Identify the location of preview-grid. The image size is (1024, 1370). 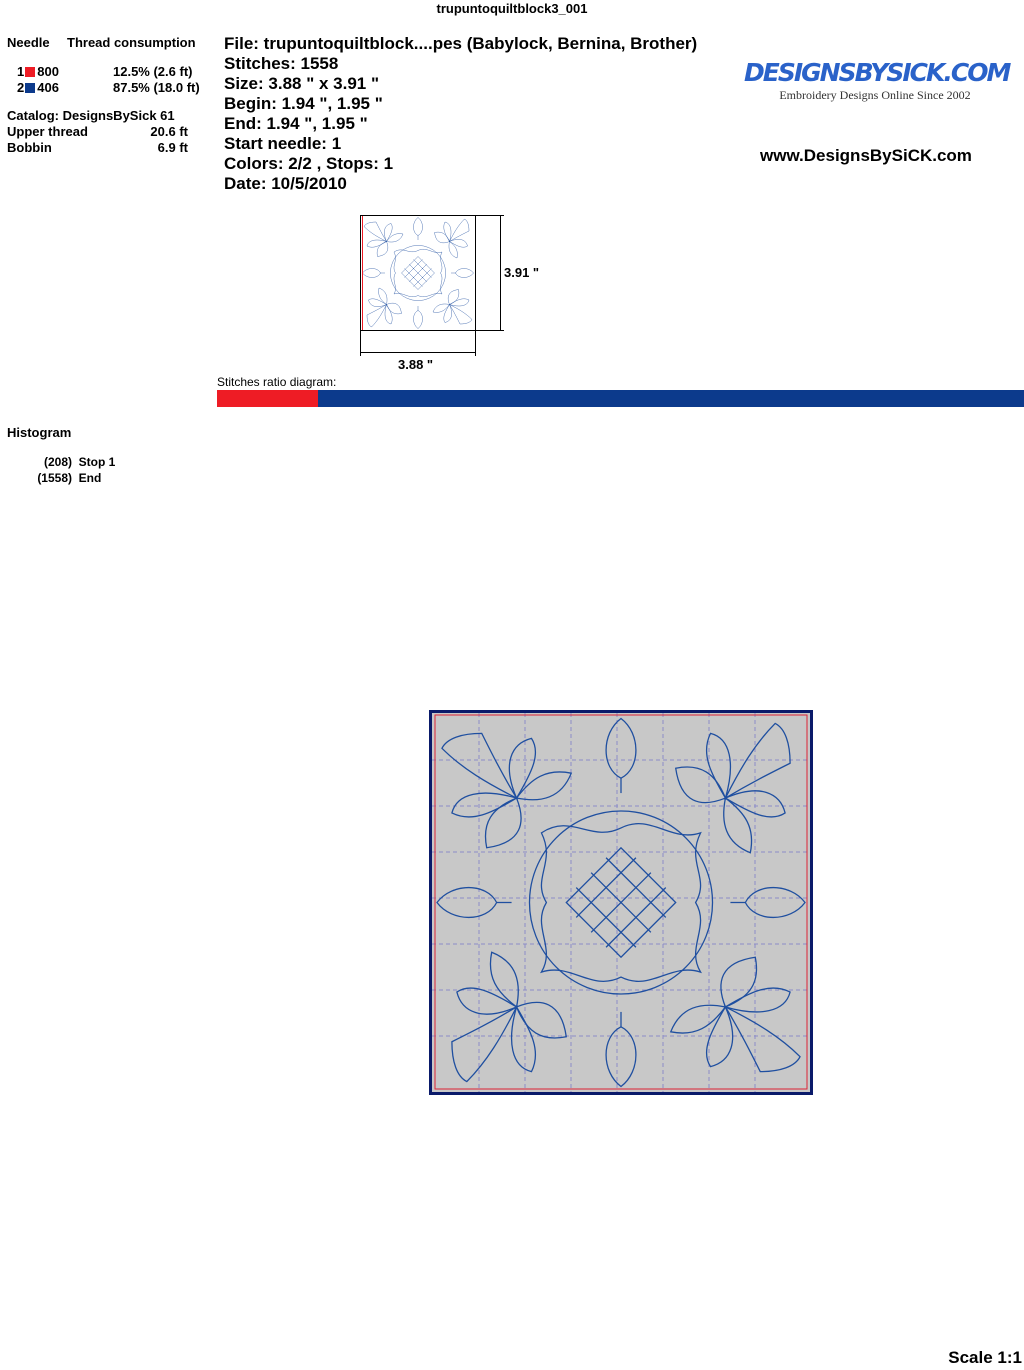
(621, 902).